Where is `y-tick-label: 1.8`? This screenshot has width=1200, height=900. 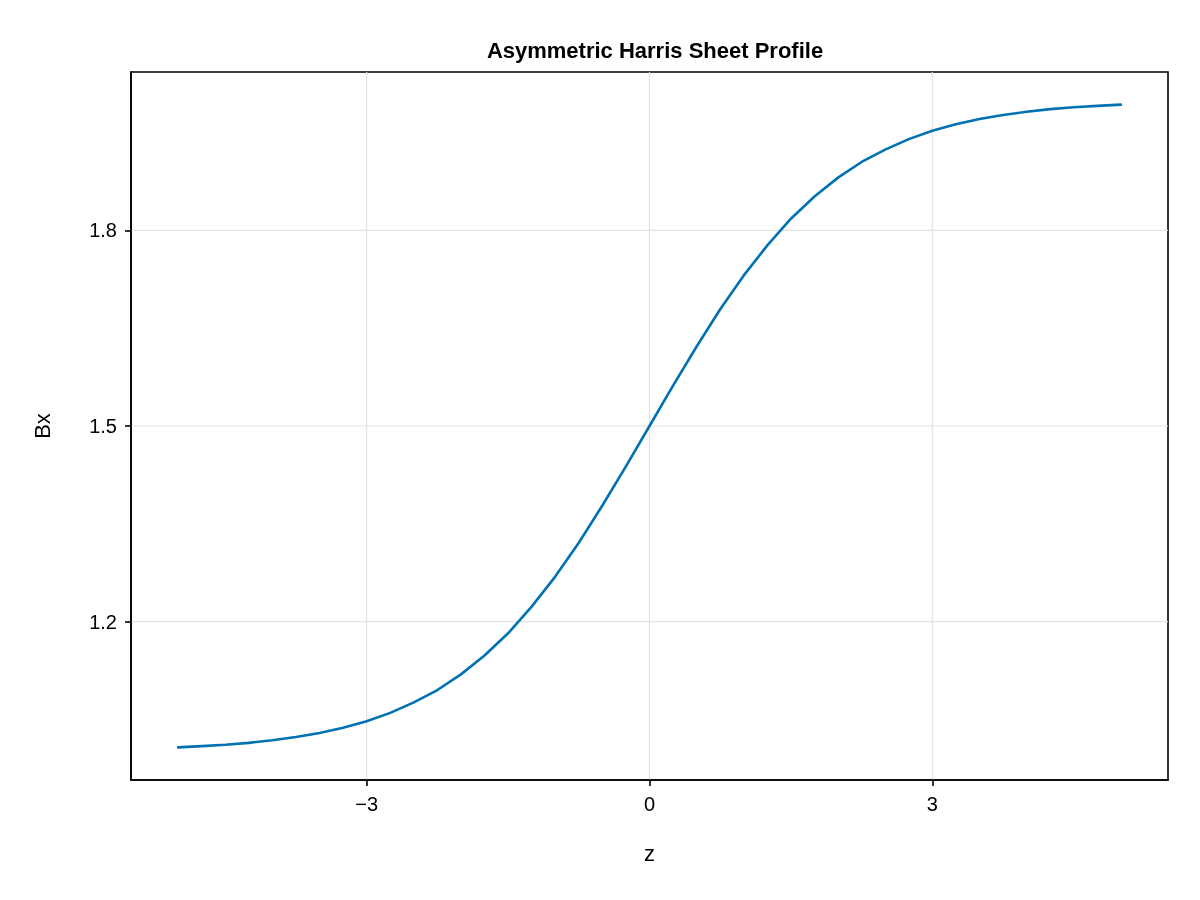
y-tick-label: 1.8 is located at coordinates (103, 230).